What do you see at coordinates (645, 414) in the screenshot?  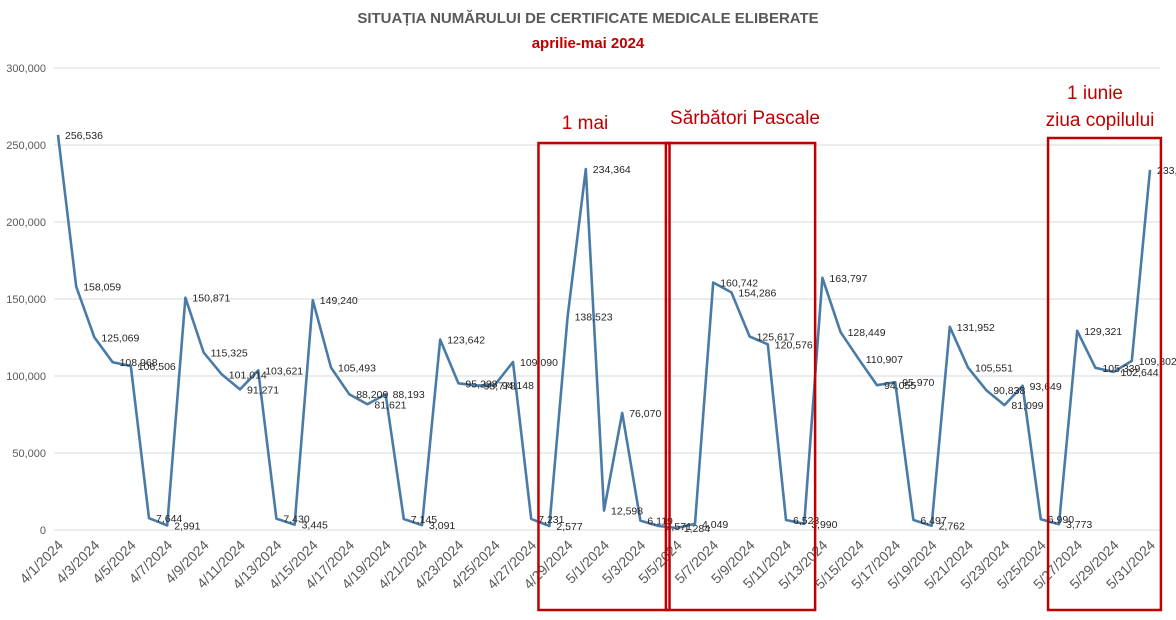 I see `data-label: 76,070` at bounding box center [645, 414].